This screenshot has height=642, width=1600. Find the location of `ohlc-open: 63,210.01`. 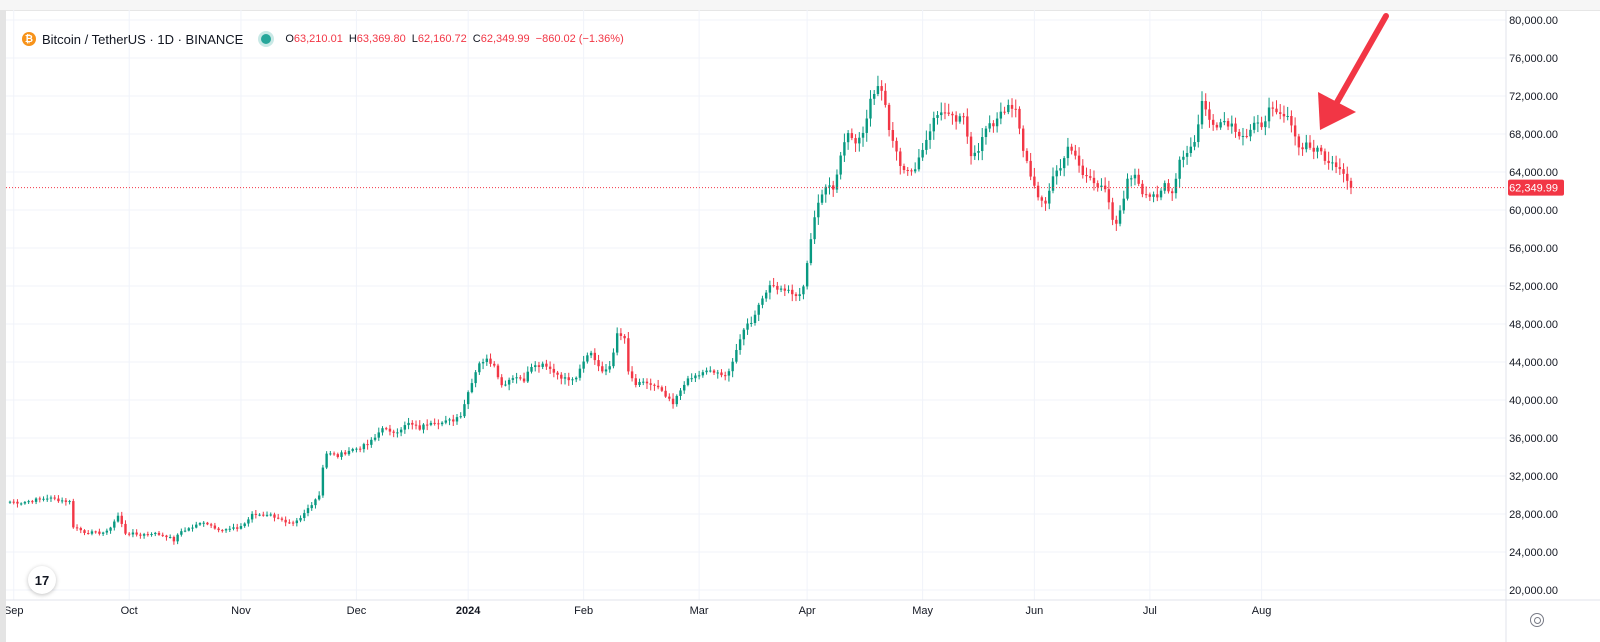

ohlc-open: 63,210.01 is located at coordinates (318, 39).